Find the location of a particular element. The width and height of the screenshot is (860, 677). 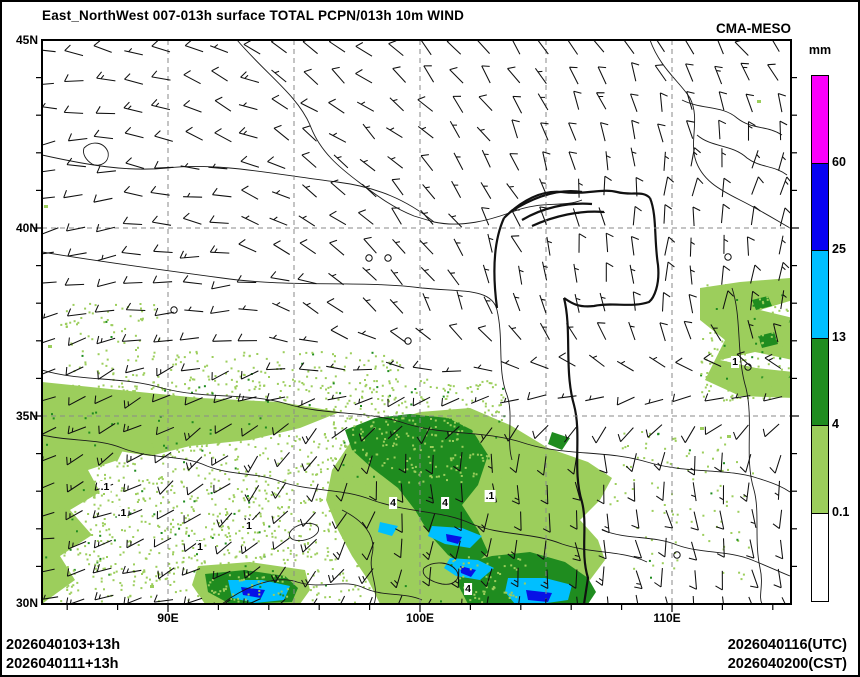

init-time-line-1: 2026040103+13h is located at coordinates (63, 645).